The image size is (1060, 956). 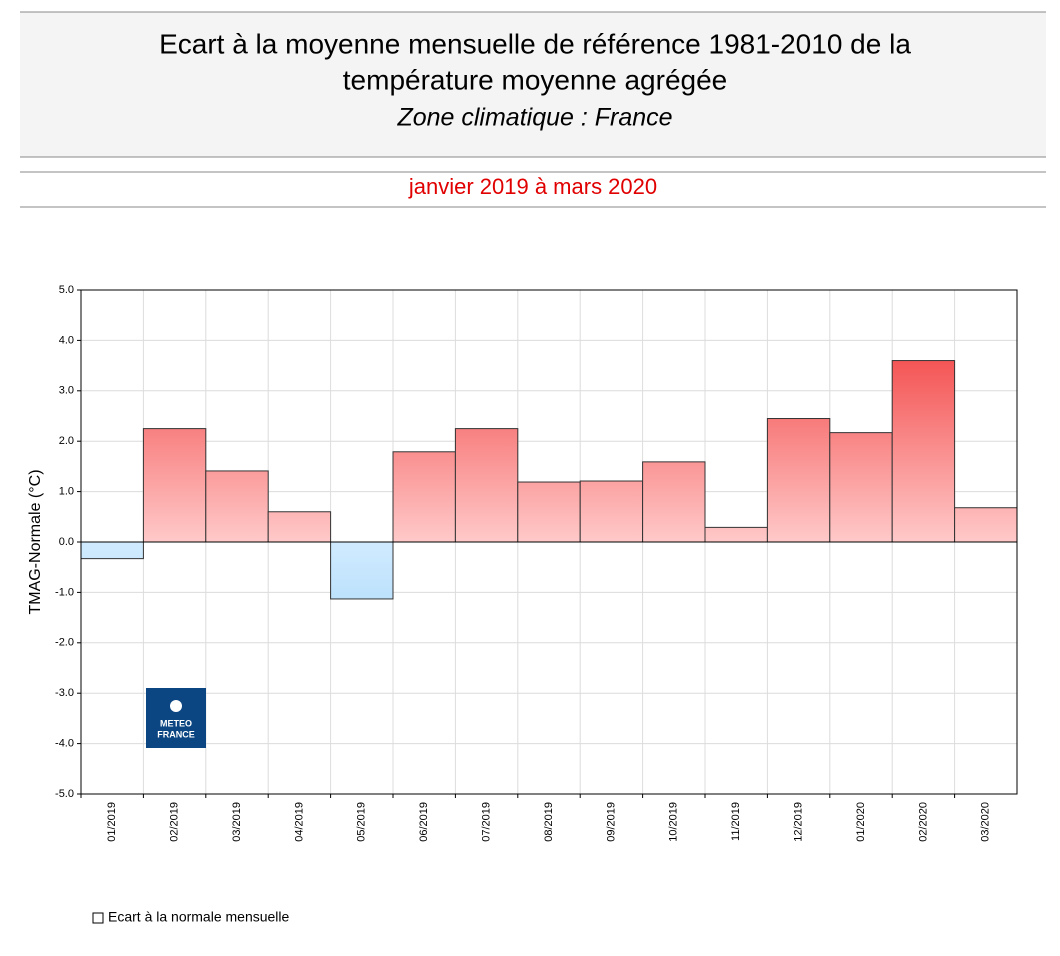 I want to click on y-axis-label: TMAG-Normale (°C), so click(x=35, y=541).